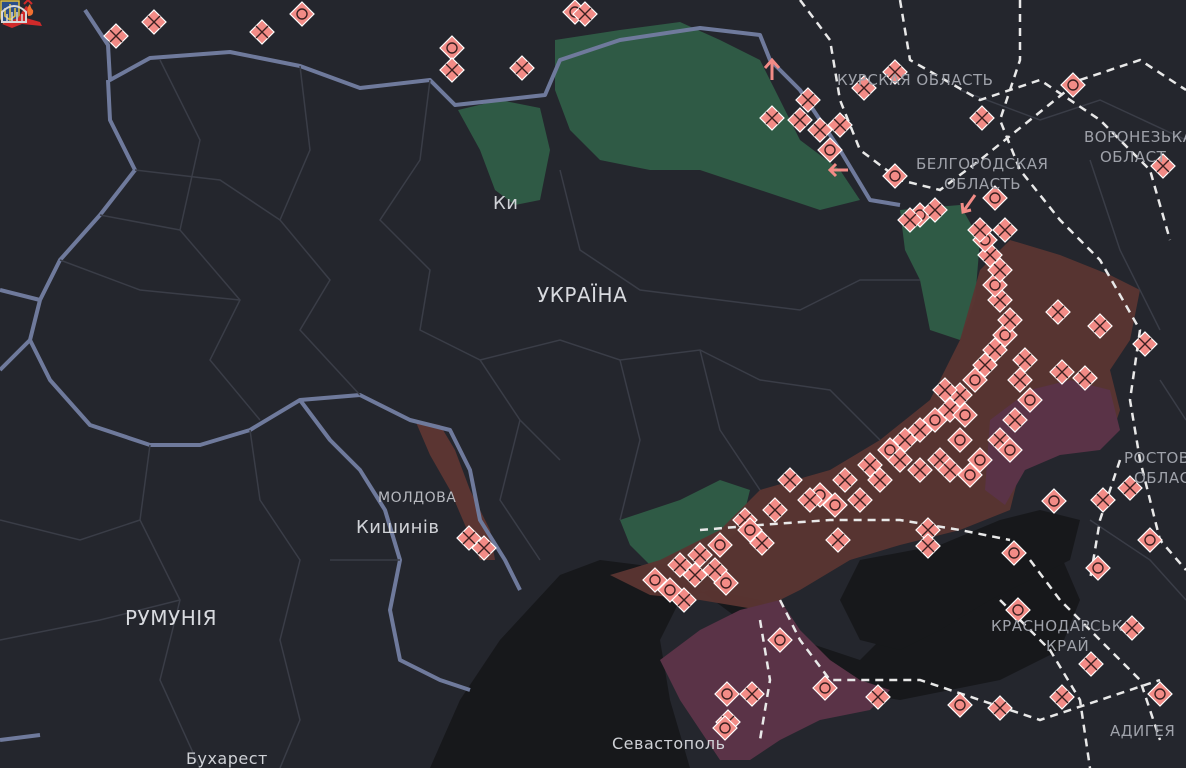 This screenshot has width=1186, height=768. Describe the element at coordinates (960, 580) in the screenshot. I see `azov-sea` at that location.